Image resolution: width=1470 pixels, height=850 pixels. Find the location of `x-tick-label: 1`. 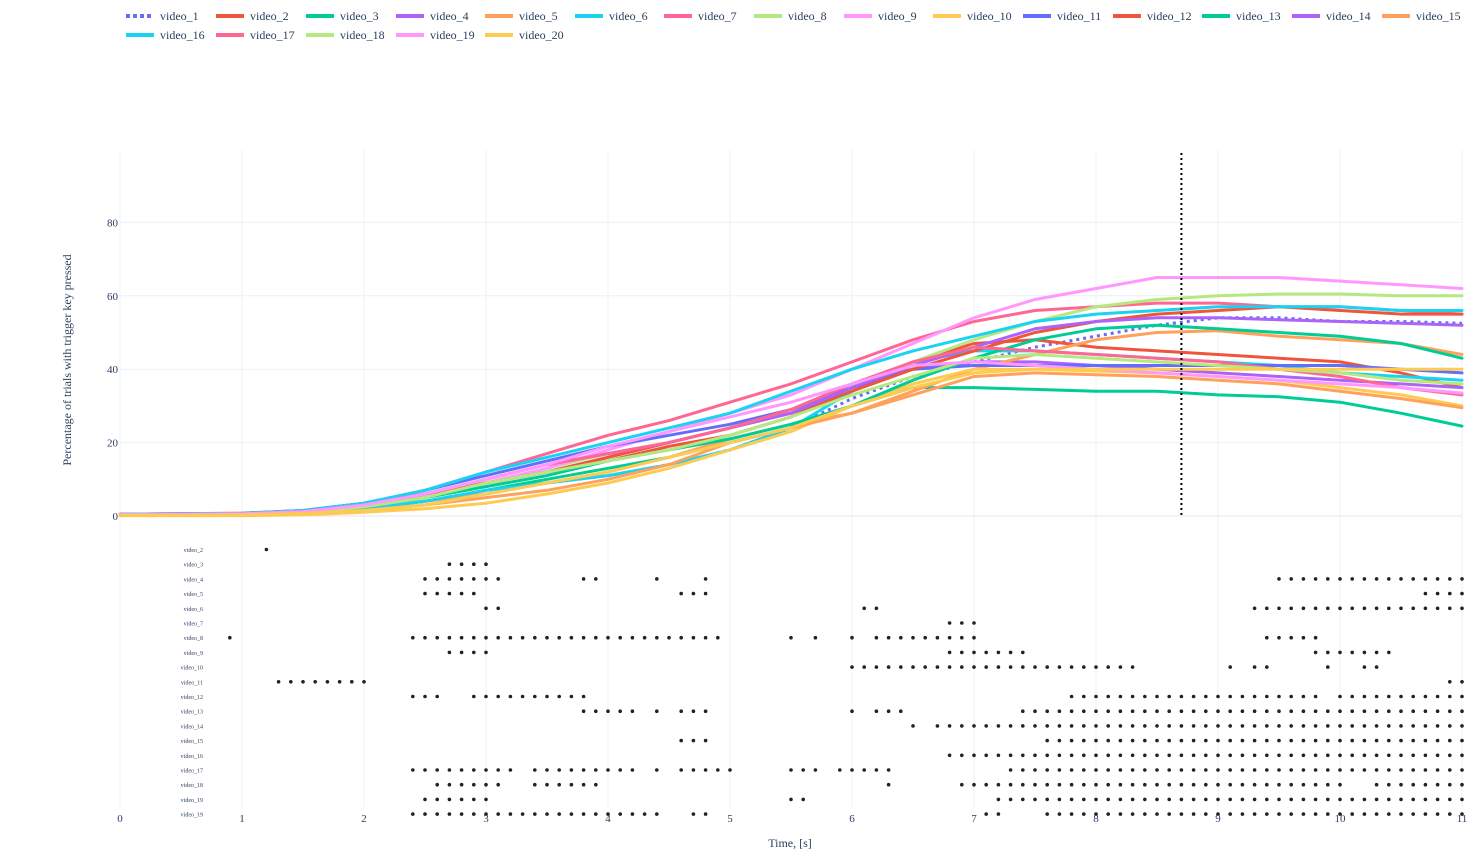

x-tick-label: 1 is located at coordinates (242, 819).